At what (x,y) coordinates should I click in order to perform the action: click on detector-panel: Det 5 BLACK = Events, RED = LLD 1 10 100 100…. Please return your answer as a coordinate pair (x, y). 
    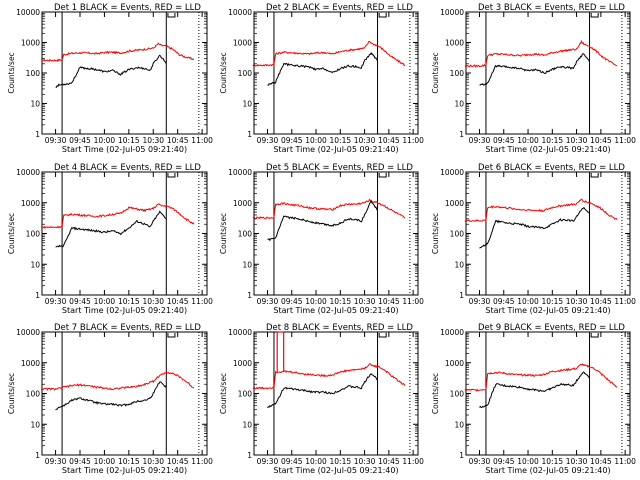
    Looking at the image, I should click on (321, 239).